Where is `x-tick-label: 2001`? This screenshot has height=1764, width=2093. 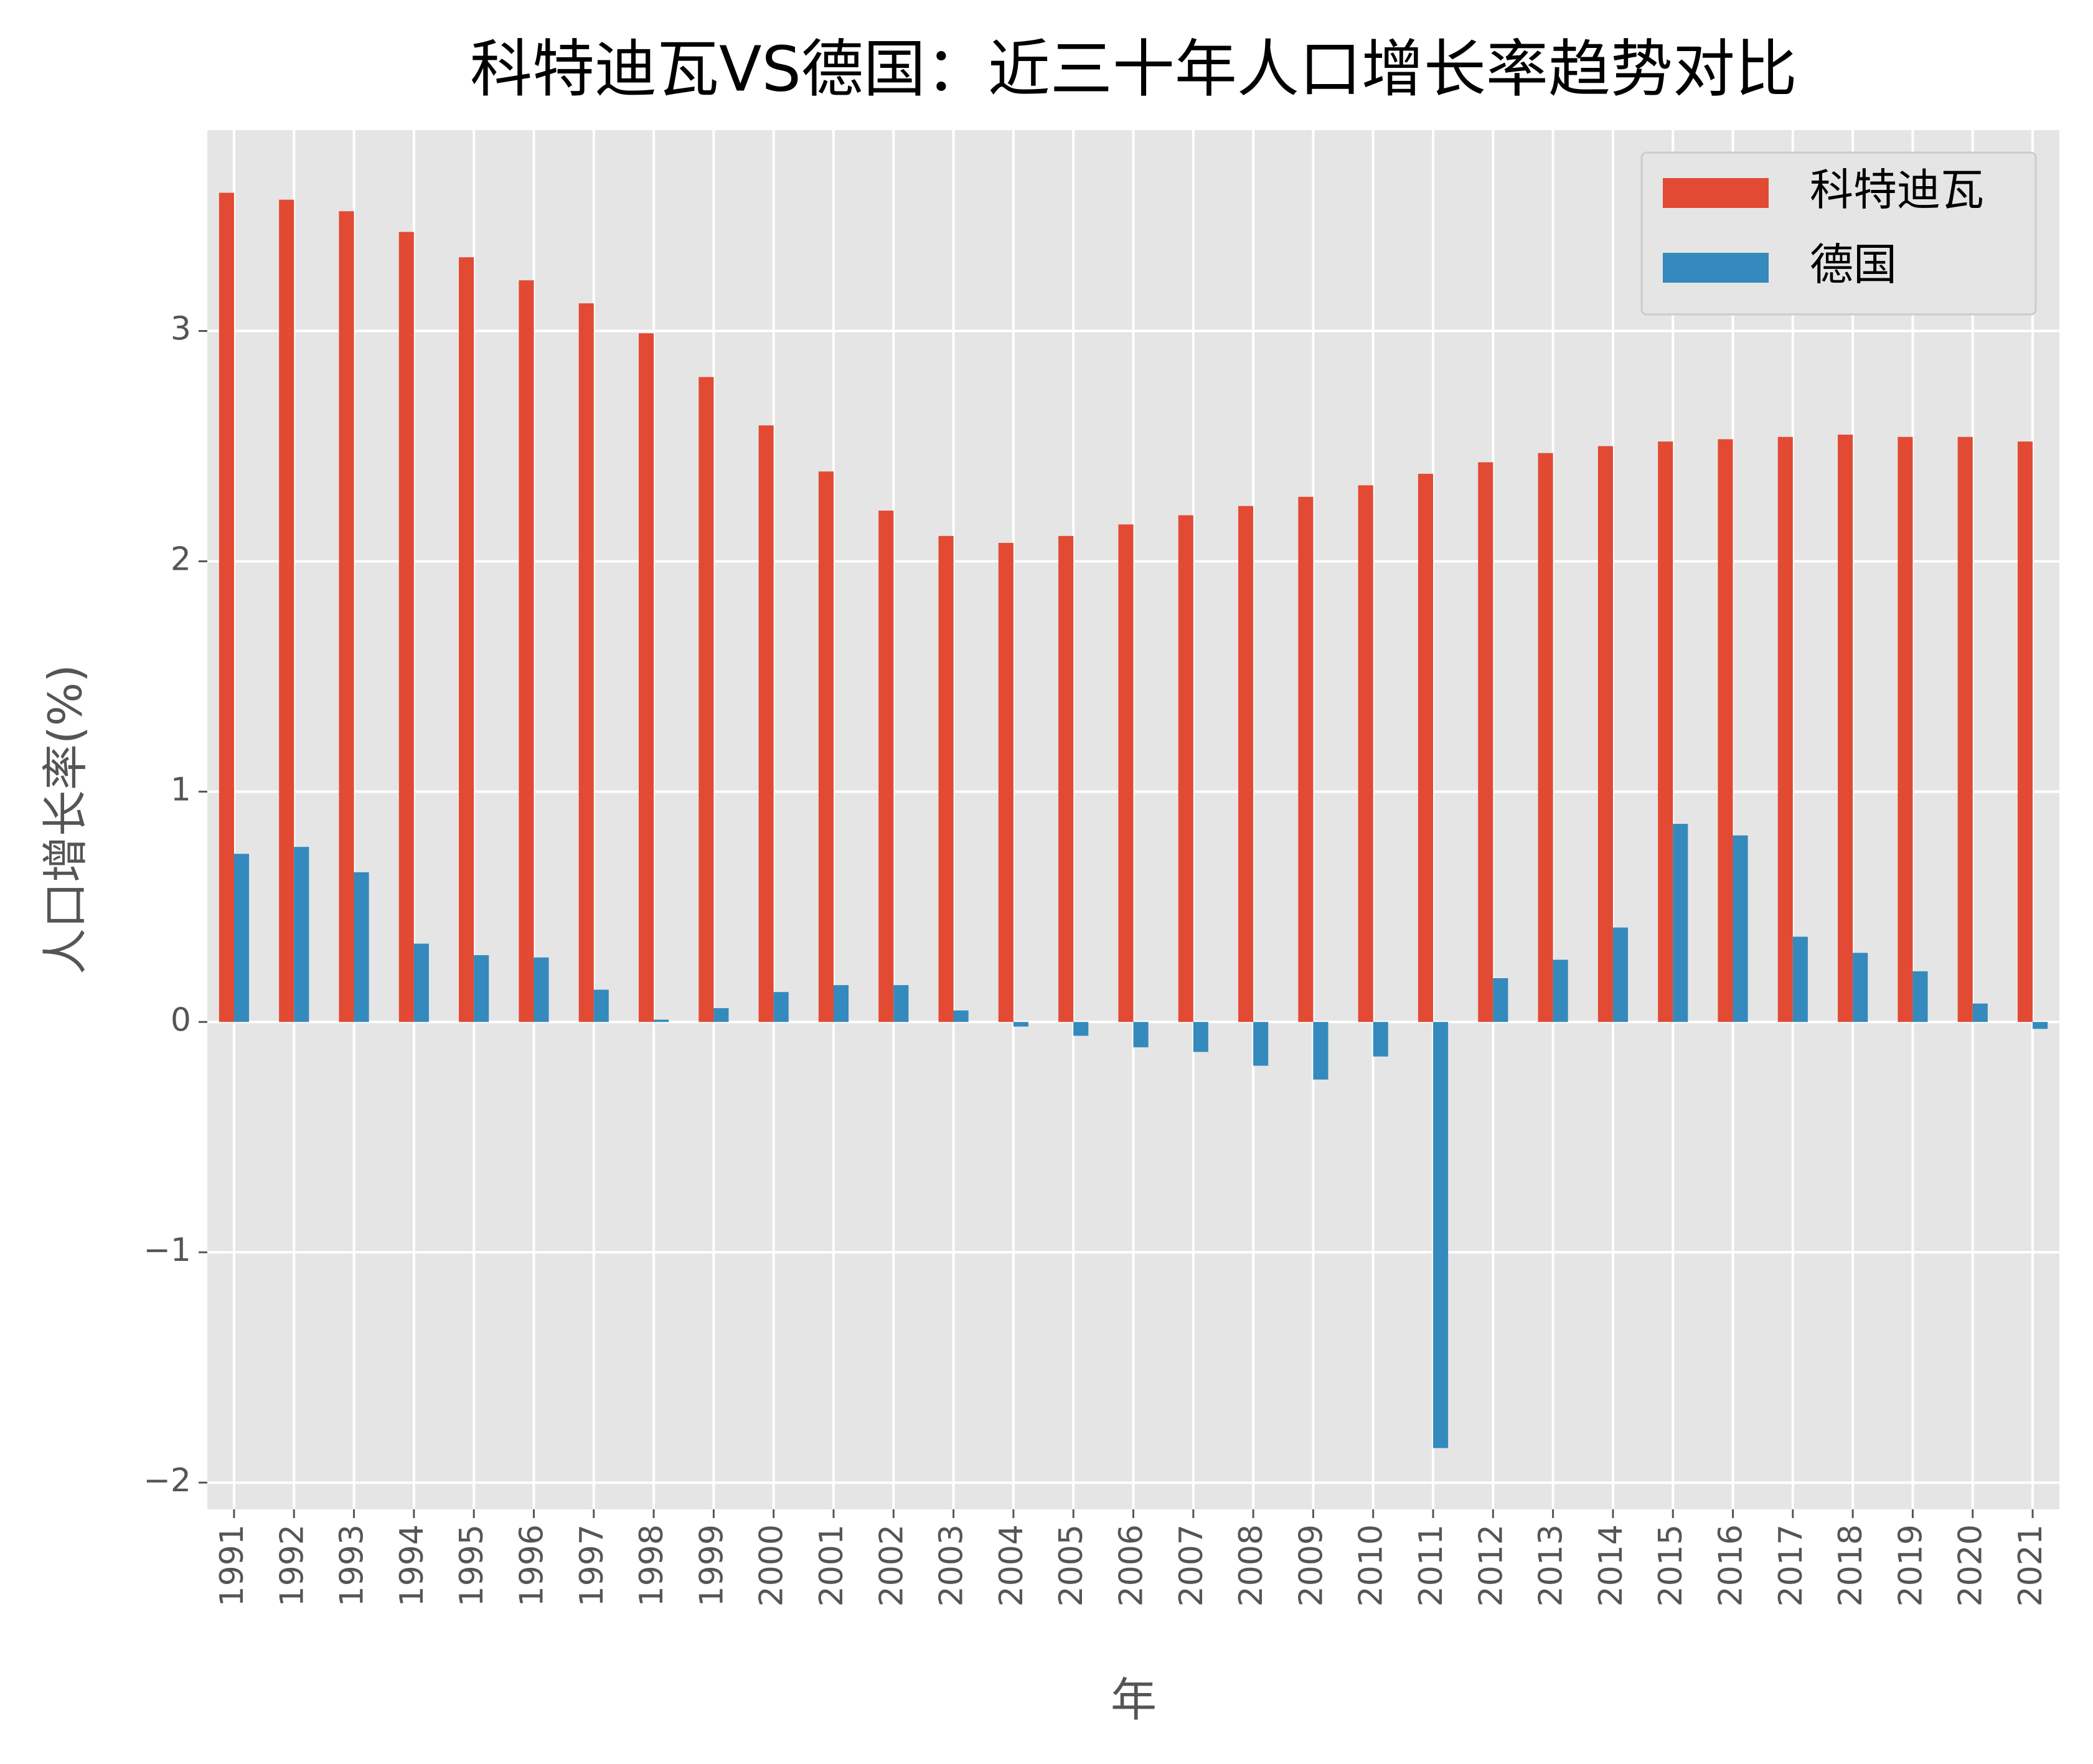 x-tick-label: 2001 is located at coordinates (831, 1565).